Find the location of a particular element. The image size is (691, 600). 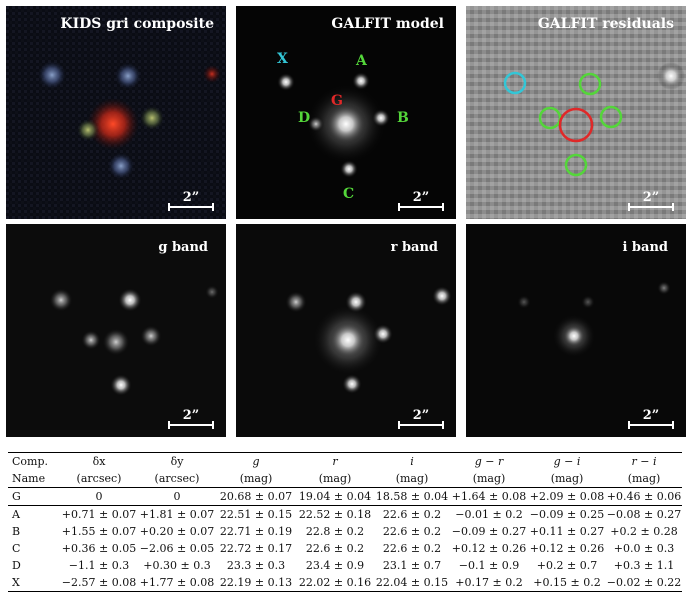

table-cell: Name is located at coordinates (34, 479).